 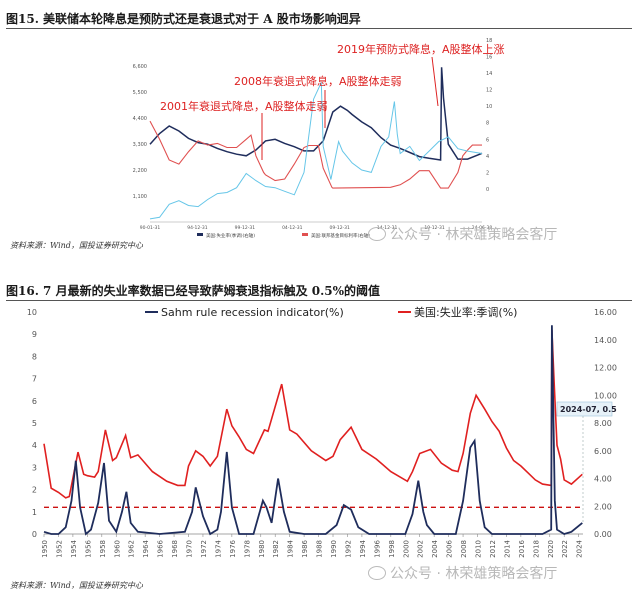 What do you see at coordinates (489, 74) in the screenshot?
I see `right-axis-tick-label: 14` at bounding box center [489, 74].